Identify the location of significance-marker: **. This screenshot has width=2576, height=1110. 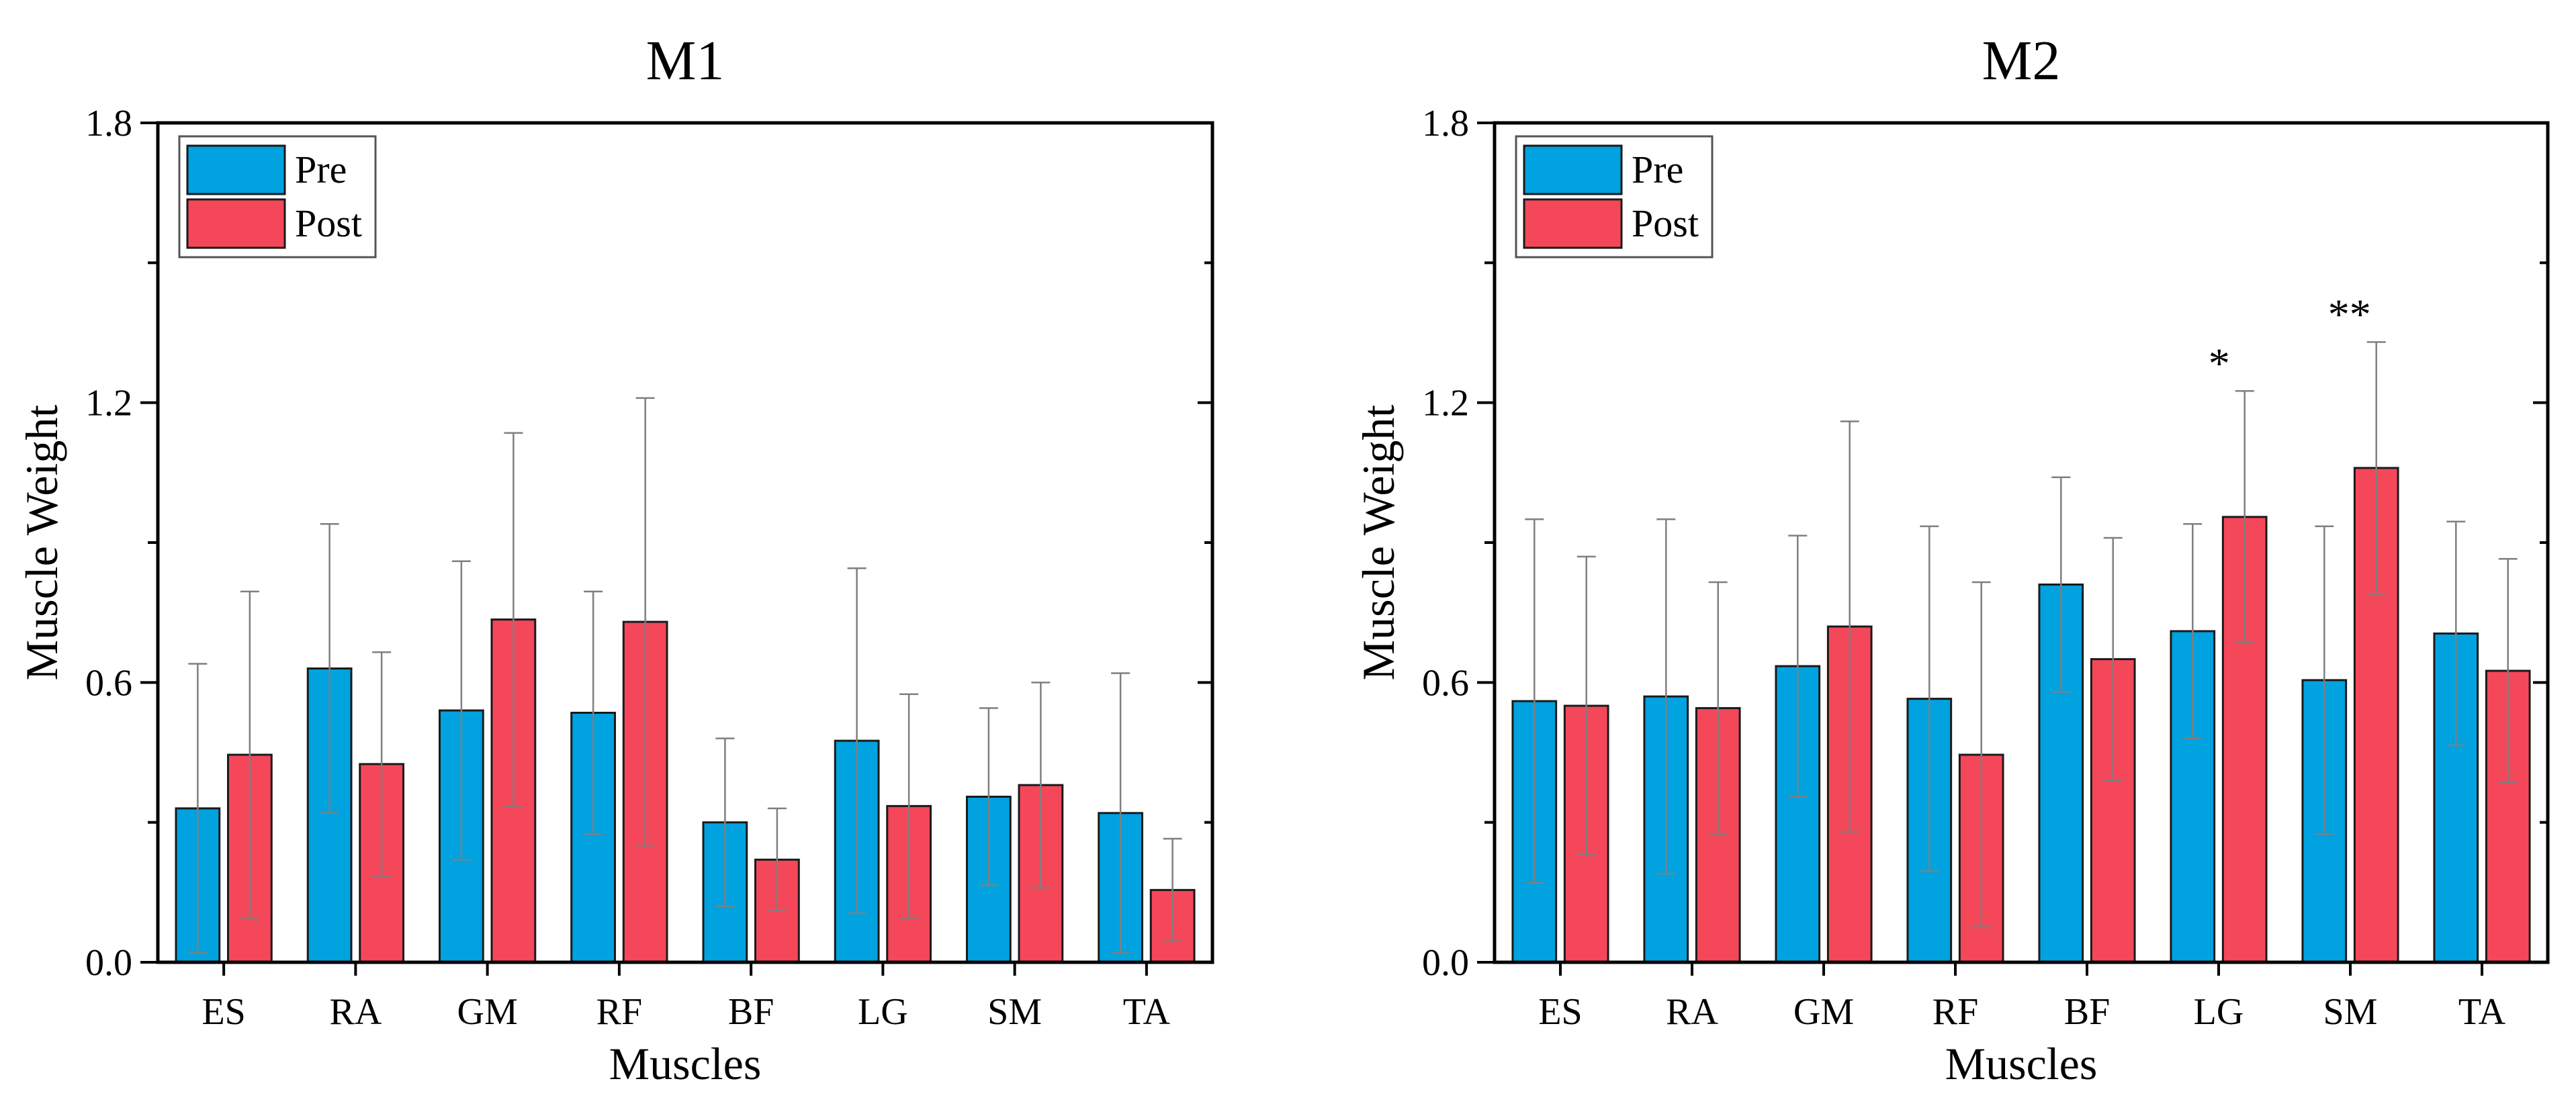
(2349, 314).